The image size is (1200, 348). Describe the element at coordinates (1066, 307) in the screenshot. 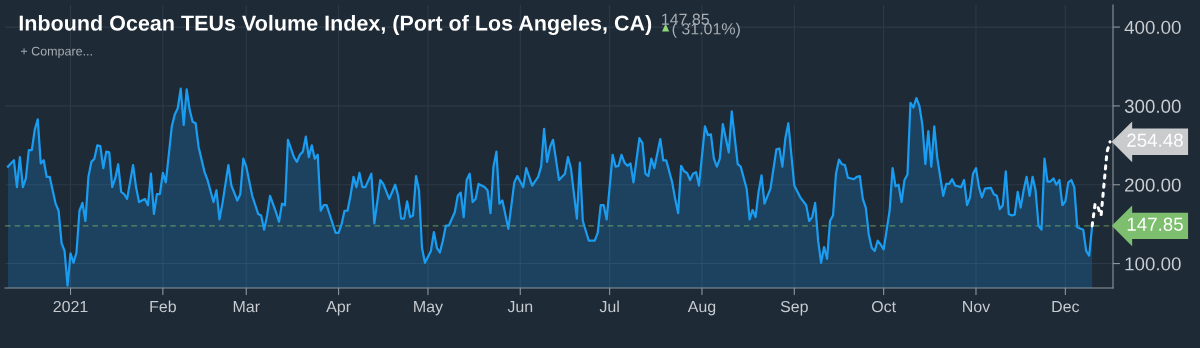

I see `x-tick-label: Dec` at that location.